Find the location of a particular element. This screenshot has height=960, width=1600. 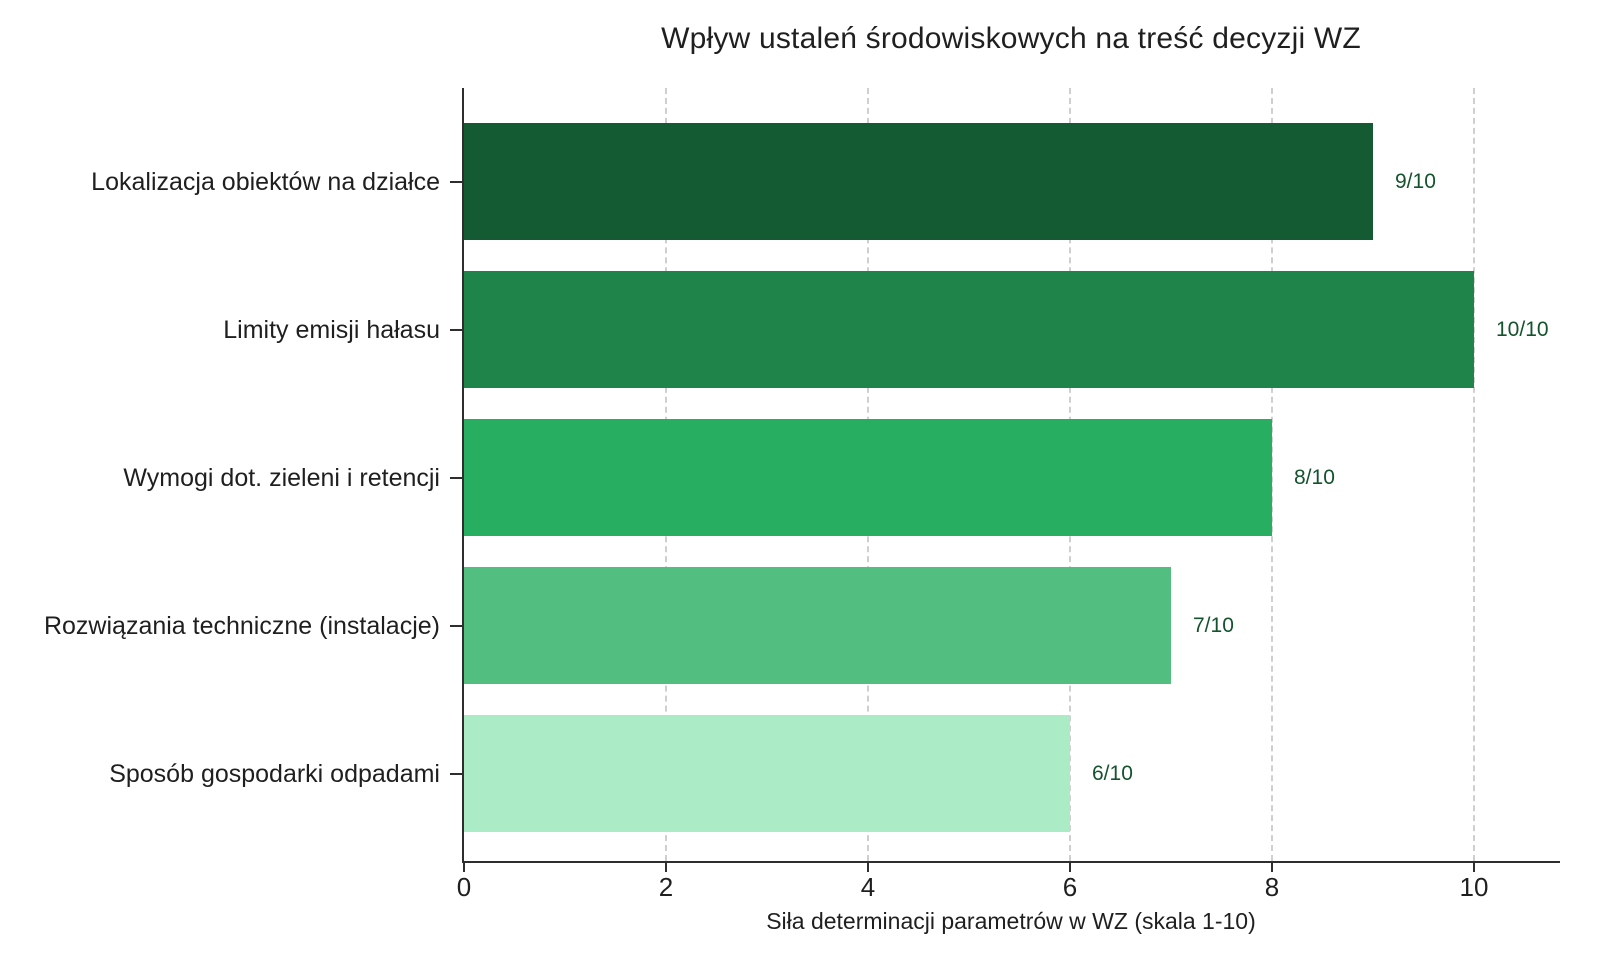

bar-value-label: 6/10 is located at coordinates (1112, 773).